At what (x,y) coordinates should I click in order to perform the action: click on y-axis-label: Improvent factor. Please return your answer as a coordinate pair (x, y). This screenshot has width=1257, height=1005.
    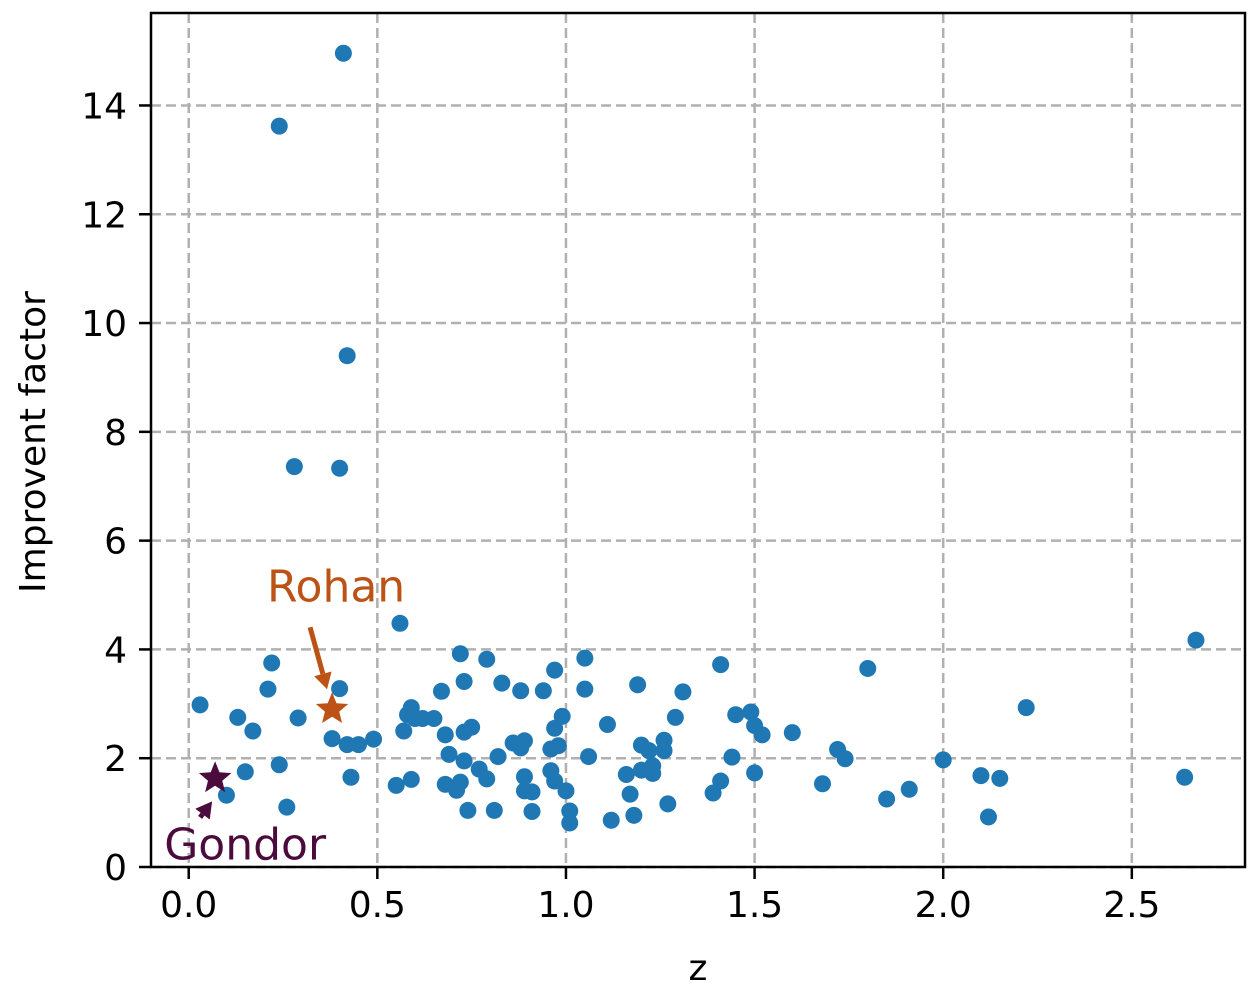
    Looking at the image, I should click on (33, 442).